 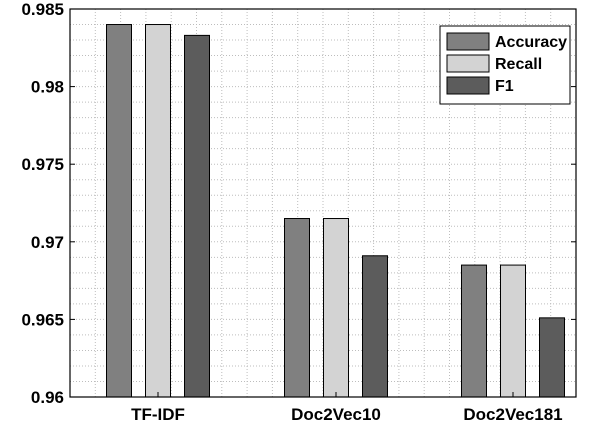 I want to click on bar-f1-doc2vec181, so click(x=552, y=357).